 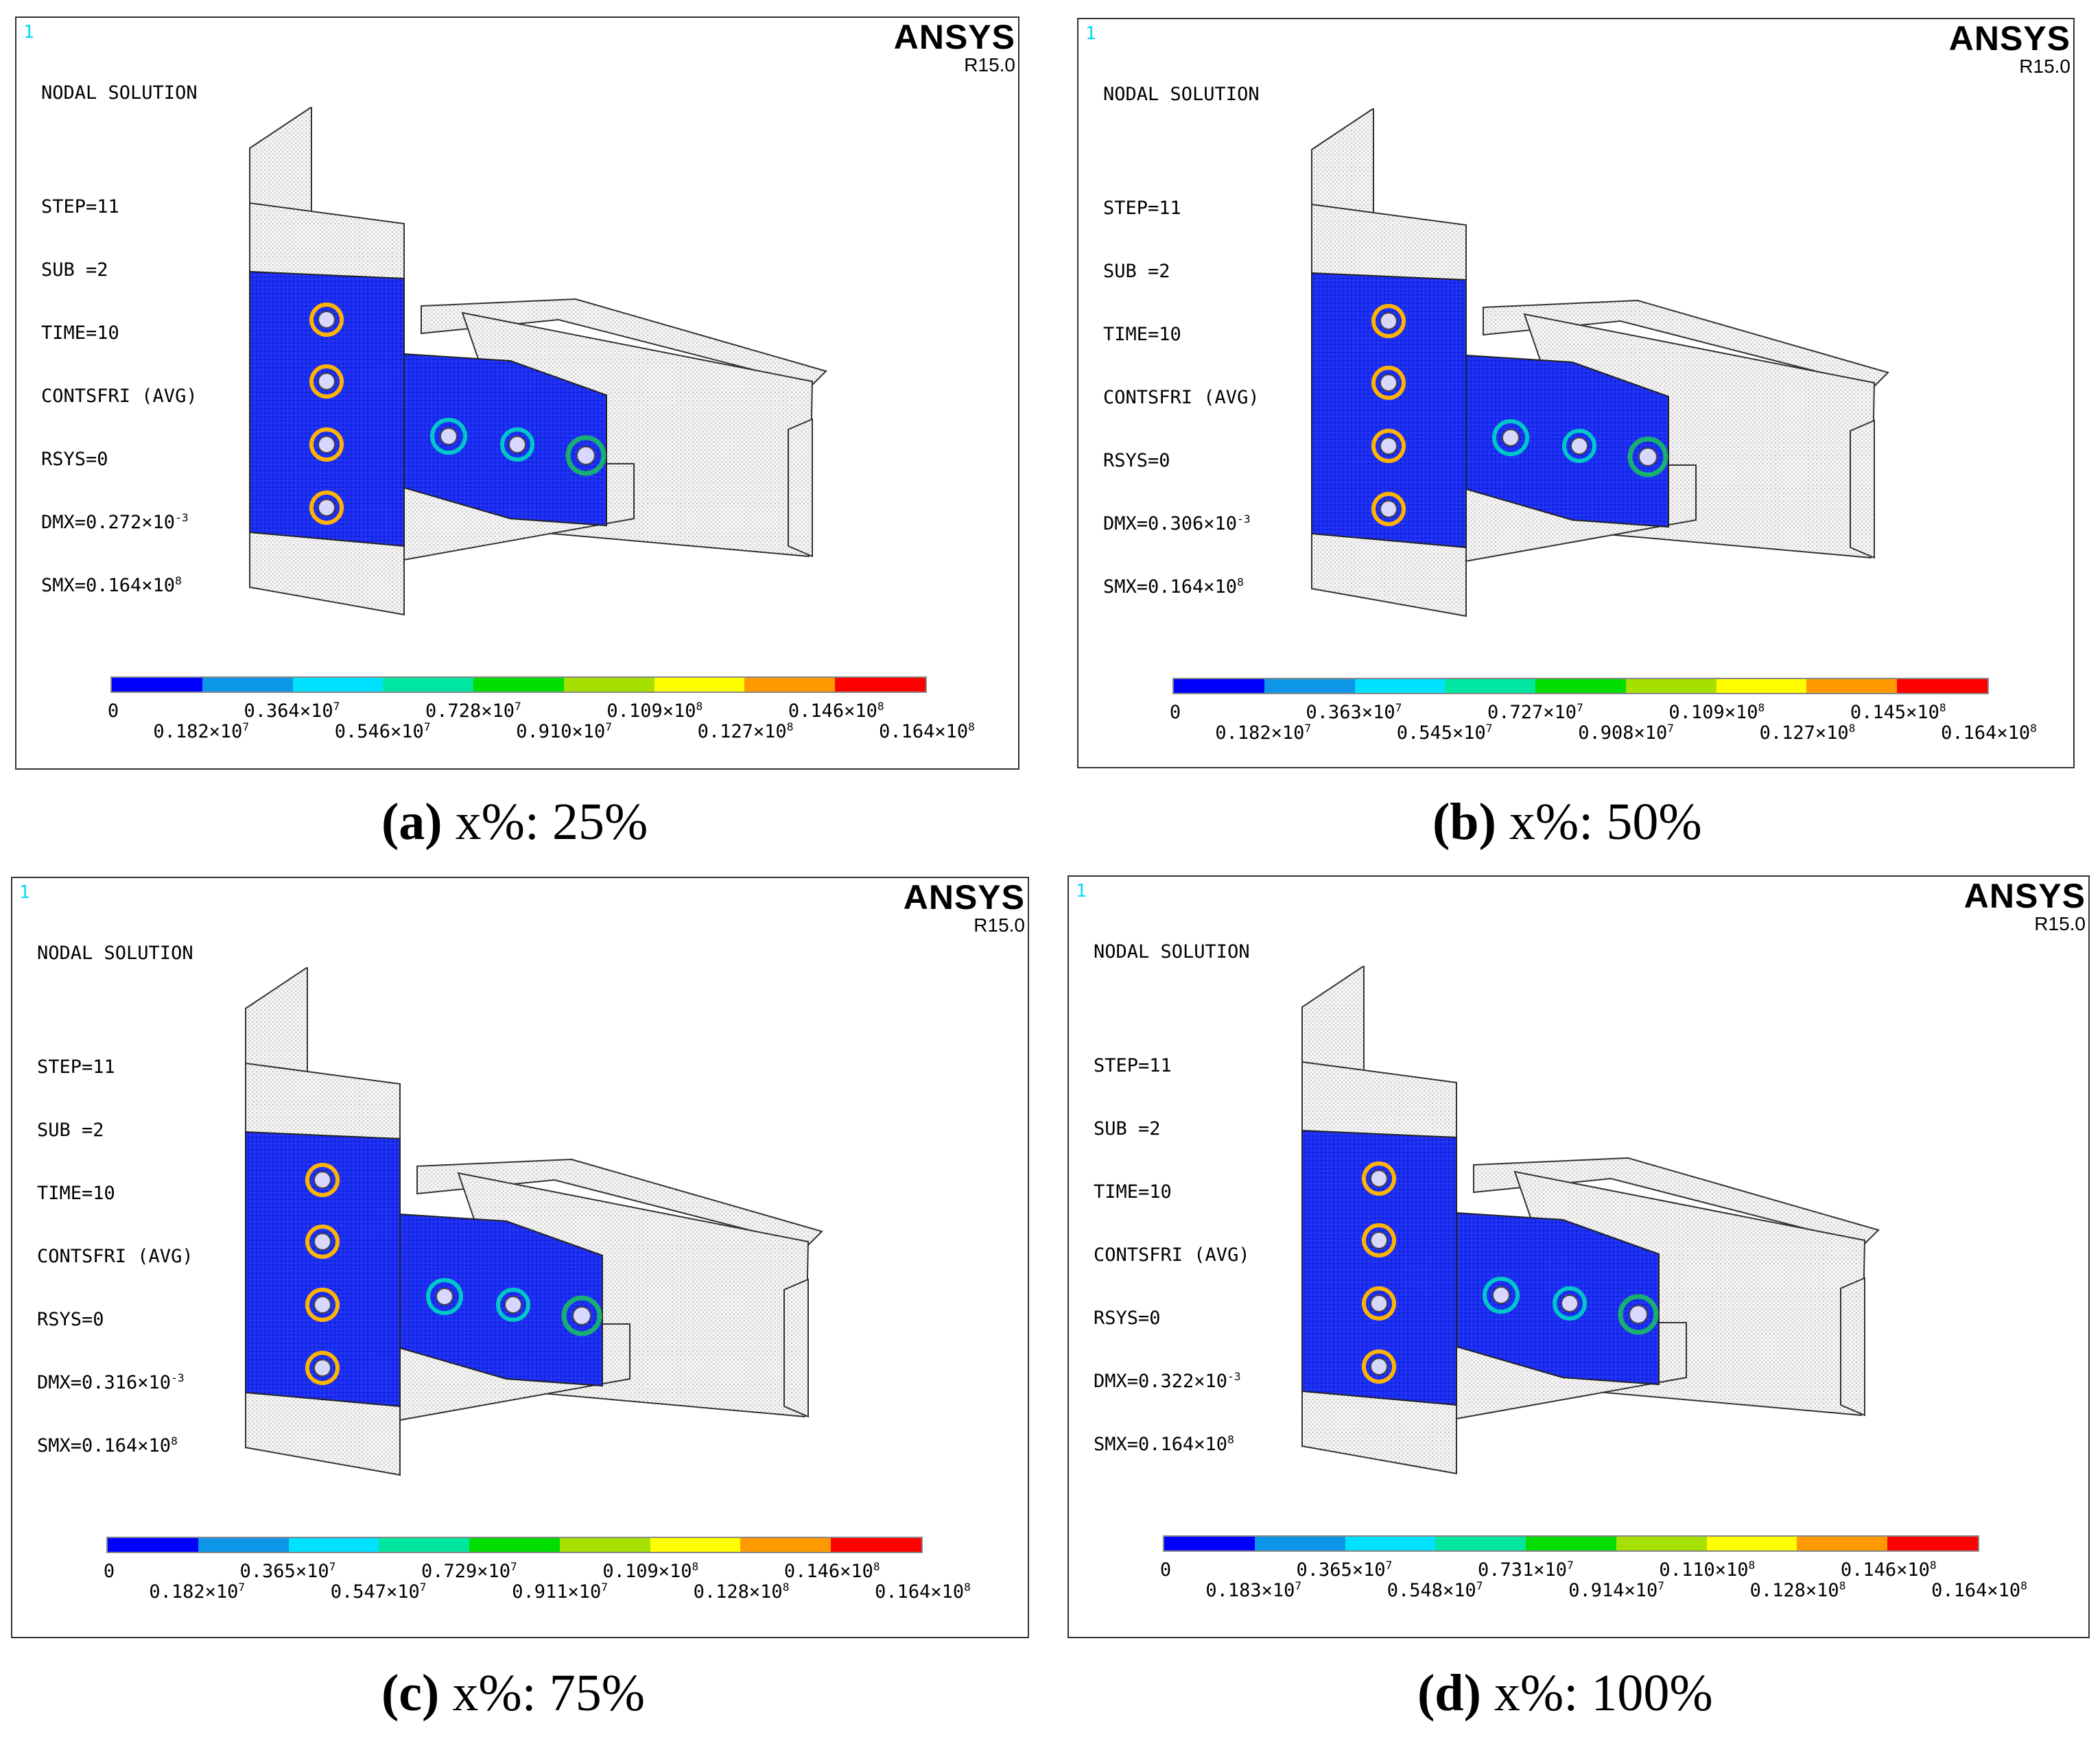 What do you see at coordinates (1464, 822) in the screenshot?
I see `caption-label: (b)` at bounding box center [1464, 822].